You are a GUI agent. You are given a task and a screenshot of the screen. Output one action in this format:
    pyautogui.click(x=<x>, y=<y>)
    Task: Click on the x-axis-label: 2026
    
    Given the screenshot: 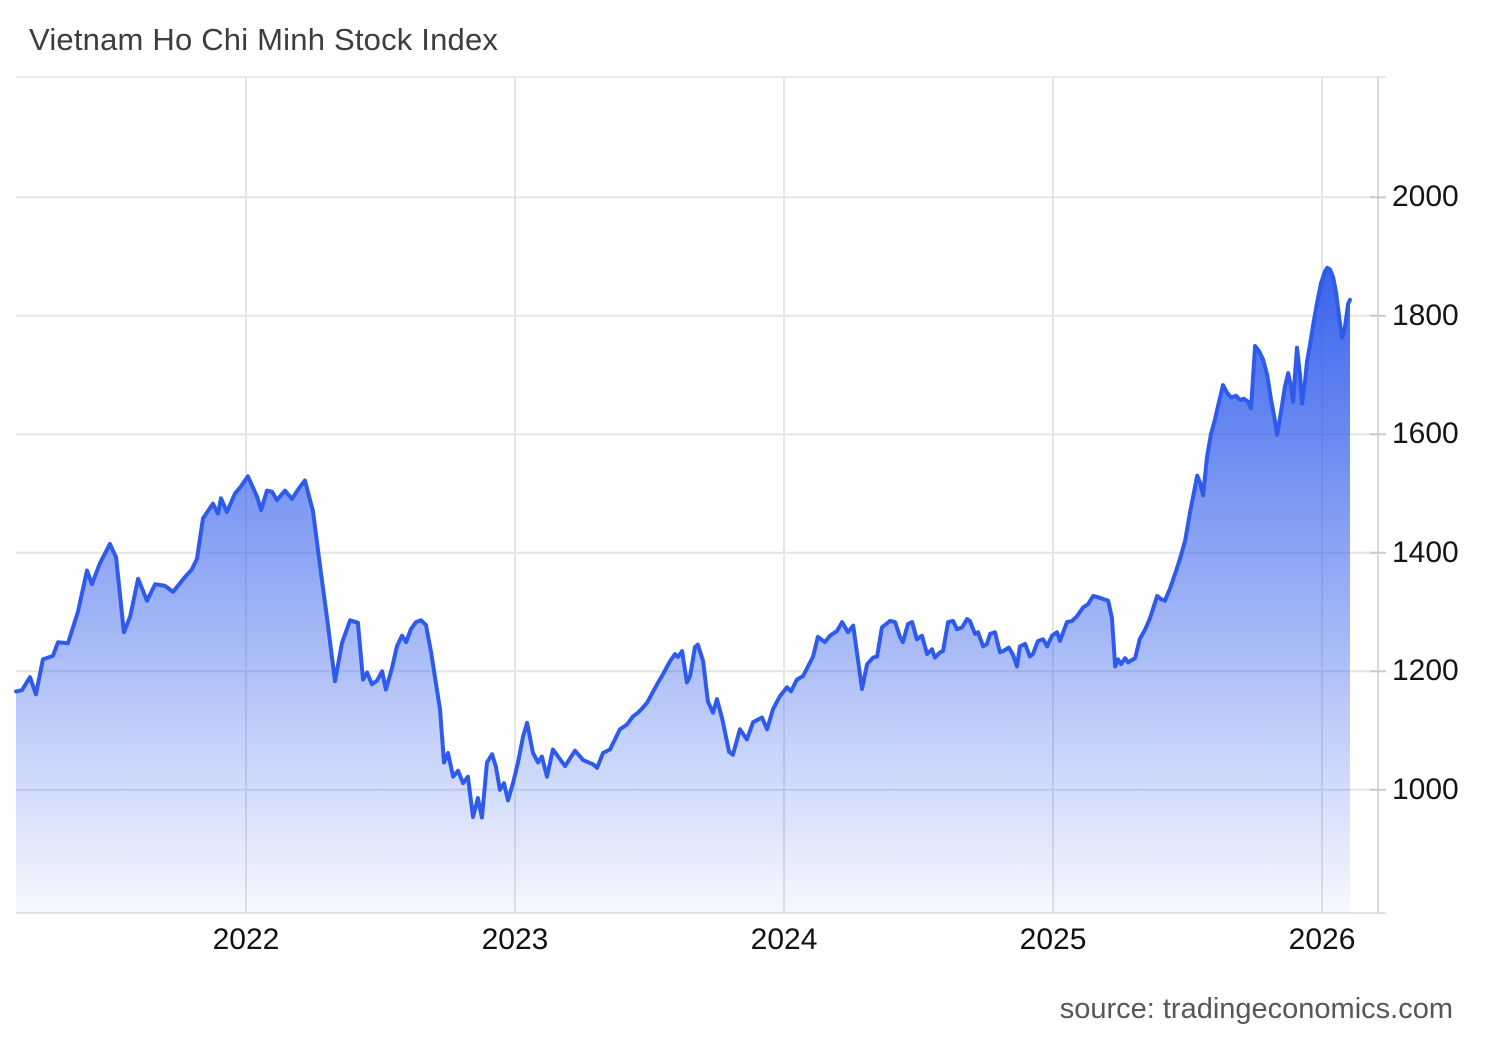 What is the action you would take?
    pyautogui.click(x=1322, y=939)
    